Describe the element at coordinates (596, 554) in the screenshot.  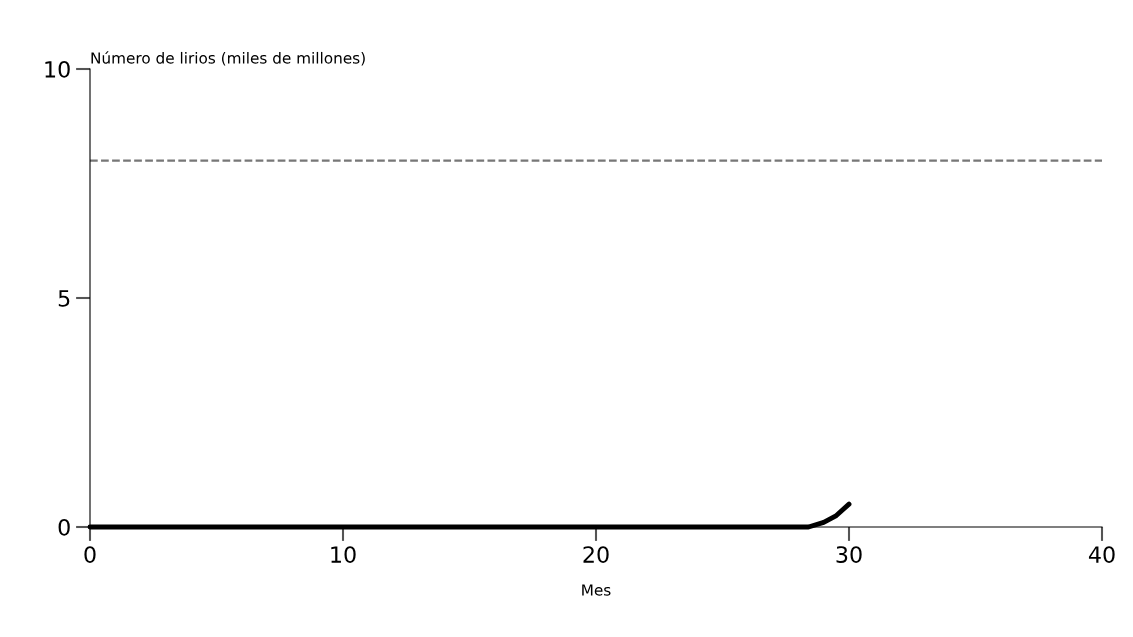
I see `x-tick-label: 20` at that location.